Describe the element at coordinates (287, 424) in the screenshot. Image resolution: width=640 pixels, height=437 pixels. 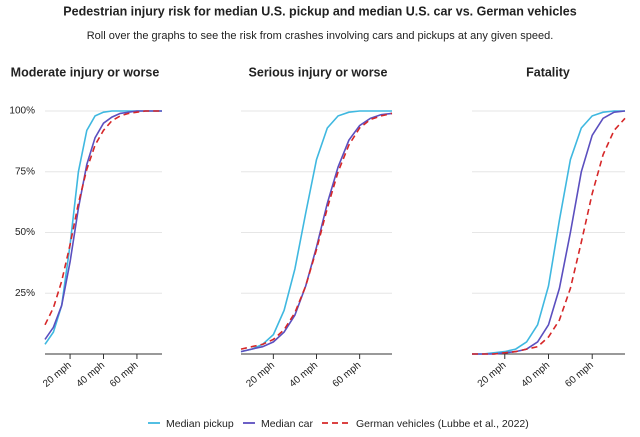
I see `legend-label: Median car` at that location.